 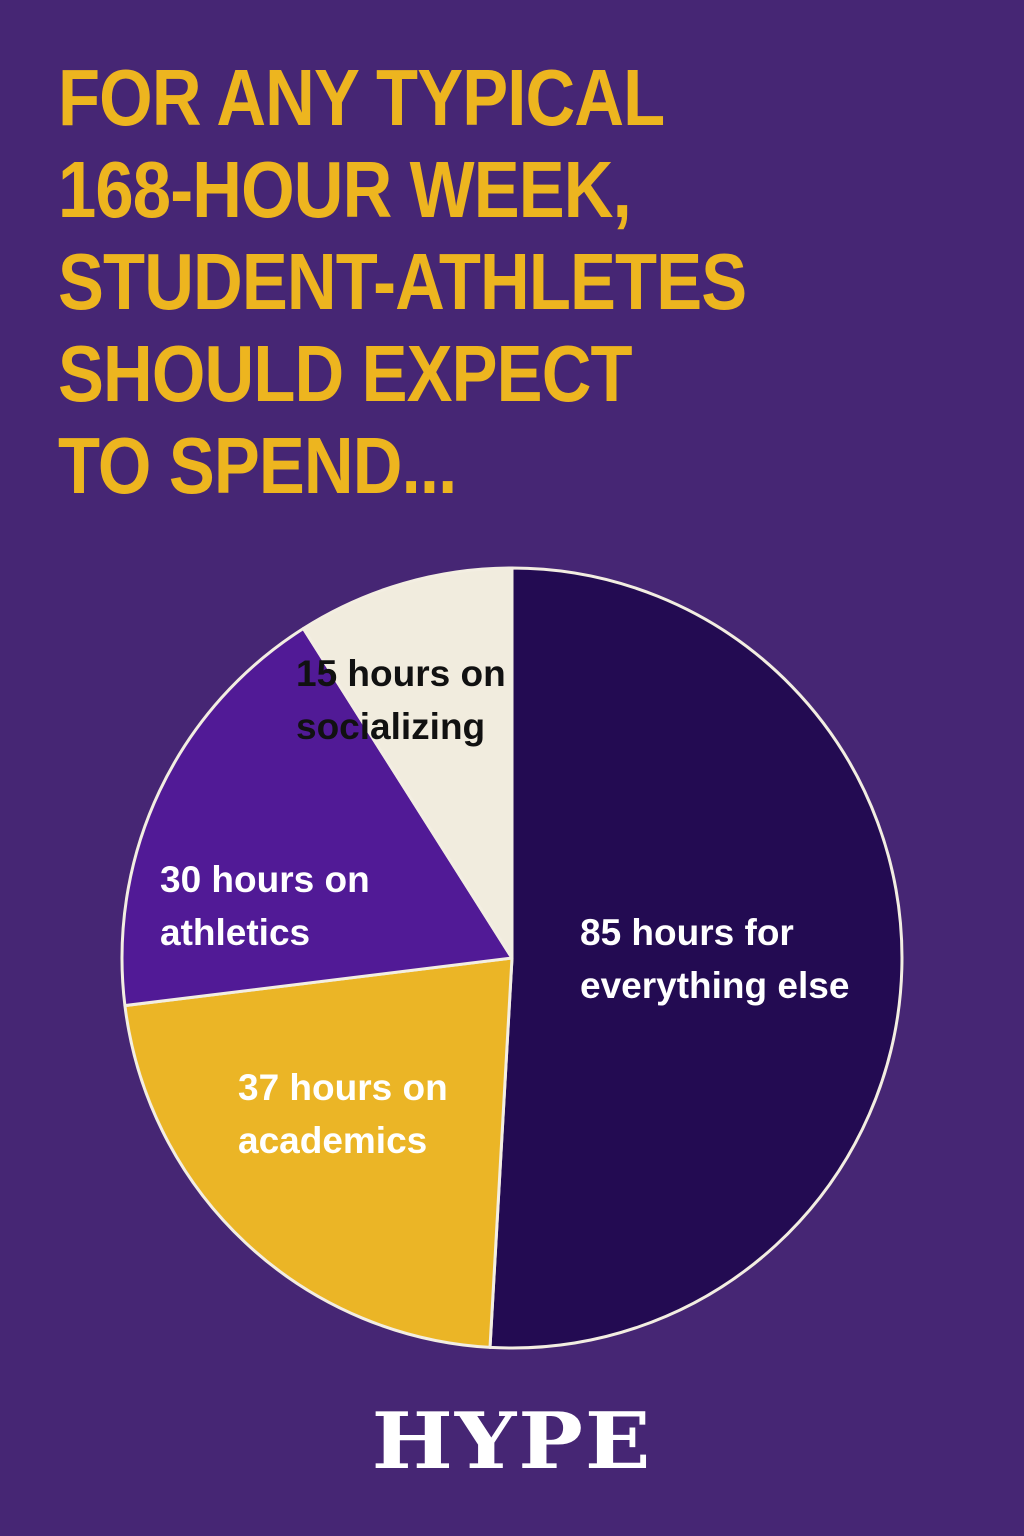 What do you see at coordinates (401, 673) in the screenshot?
I see `slice-label-line: 15 hours on` at bounding box center [401, 673].